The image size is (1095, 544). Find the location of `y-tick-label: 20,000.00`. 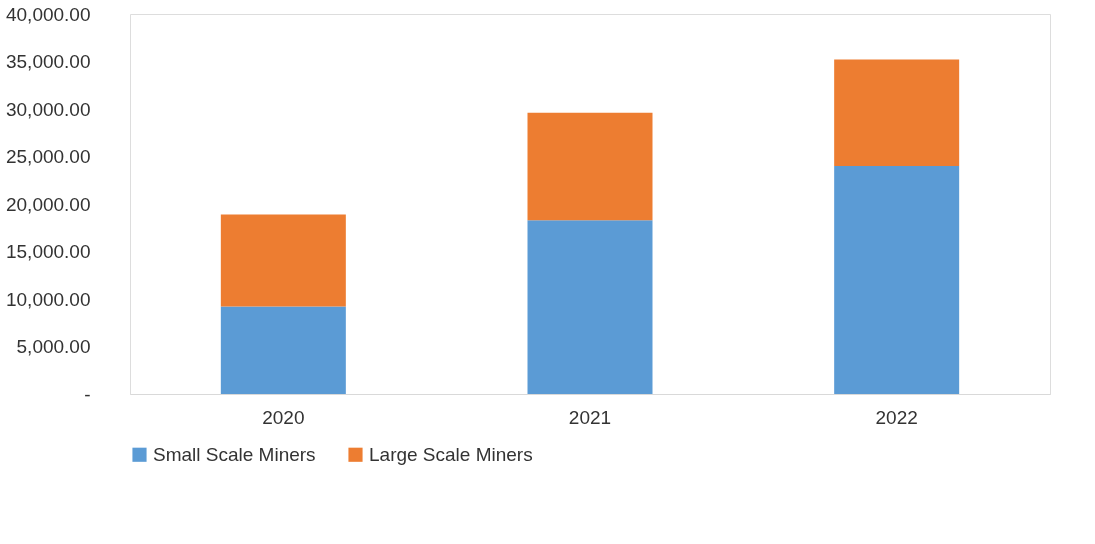

y-tick-label: 20,000.00 is located at coordinates (48, 204).